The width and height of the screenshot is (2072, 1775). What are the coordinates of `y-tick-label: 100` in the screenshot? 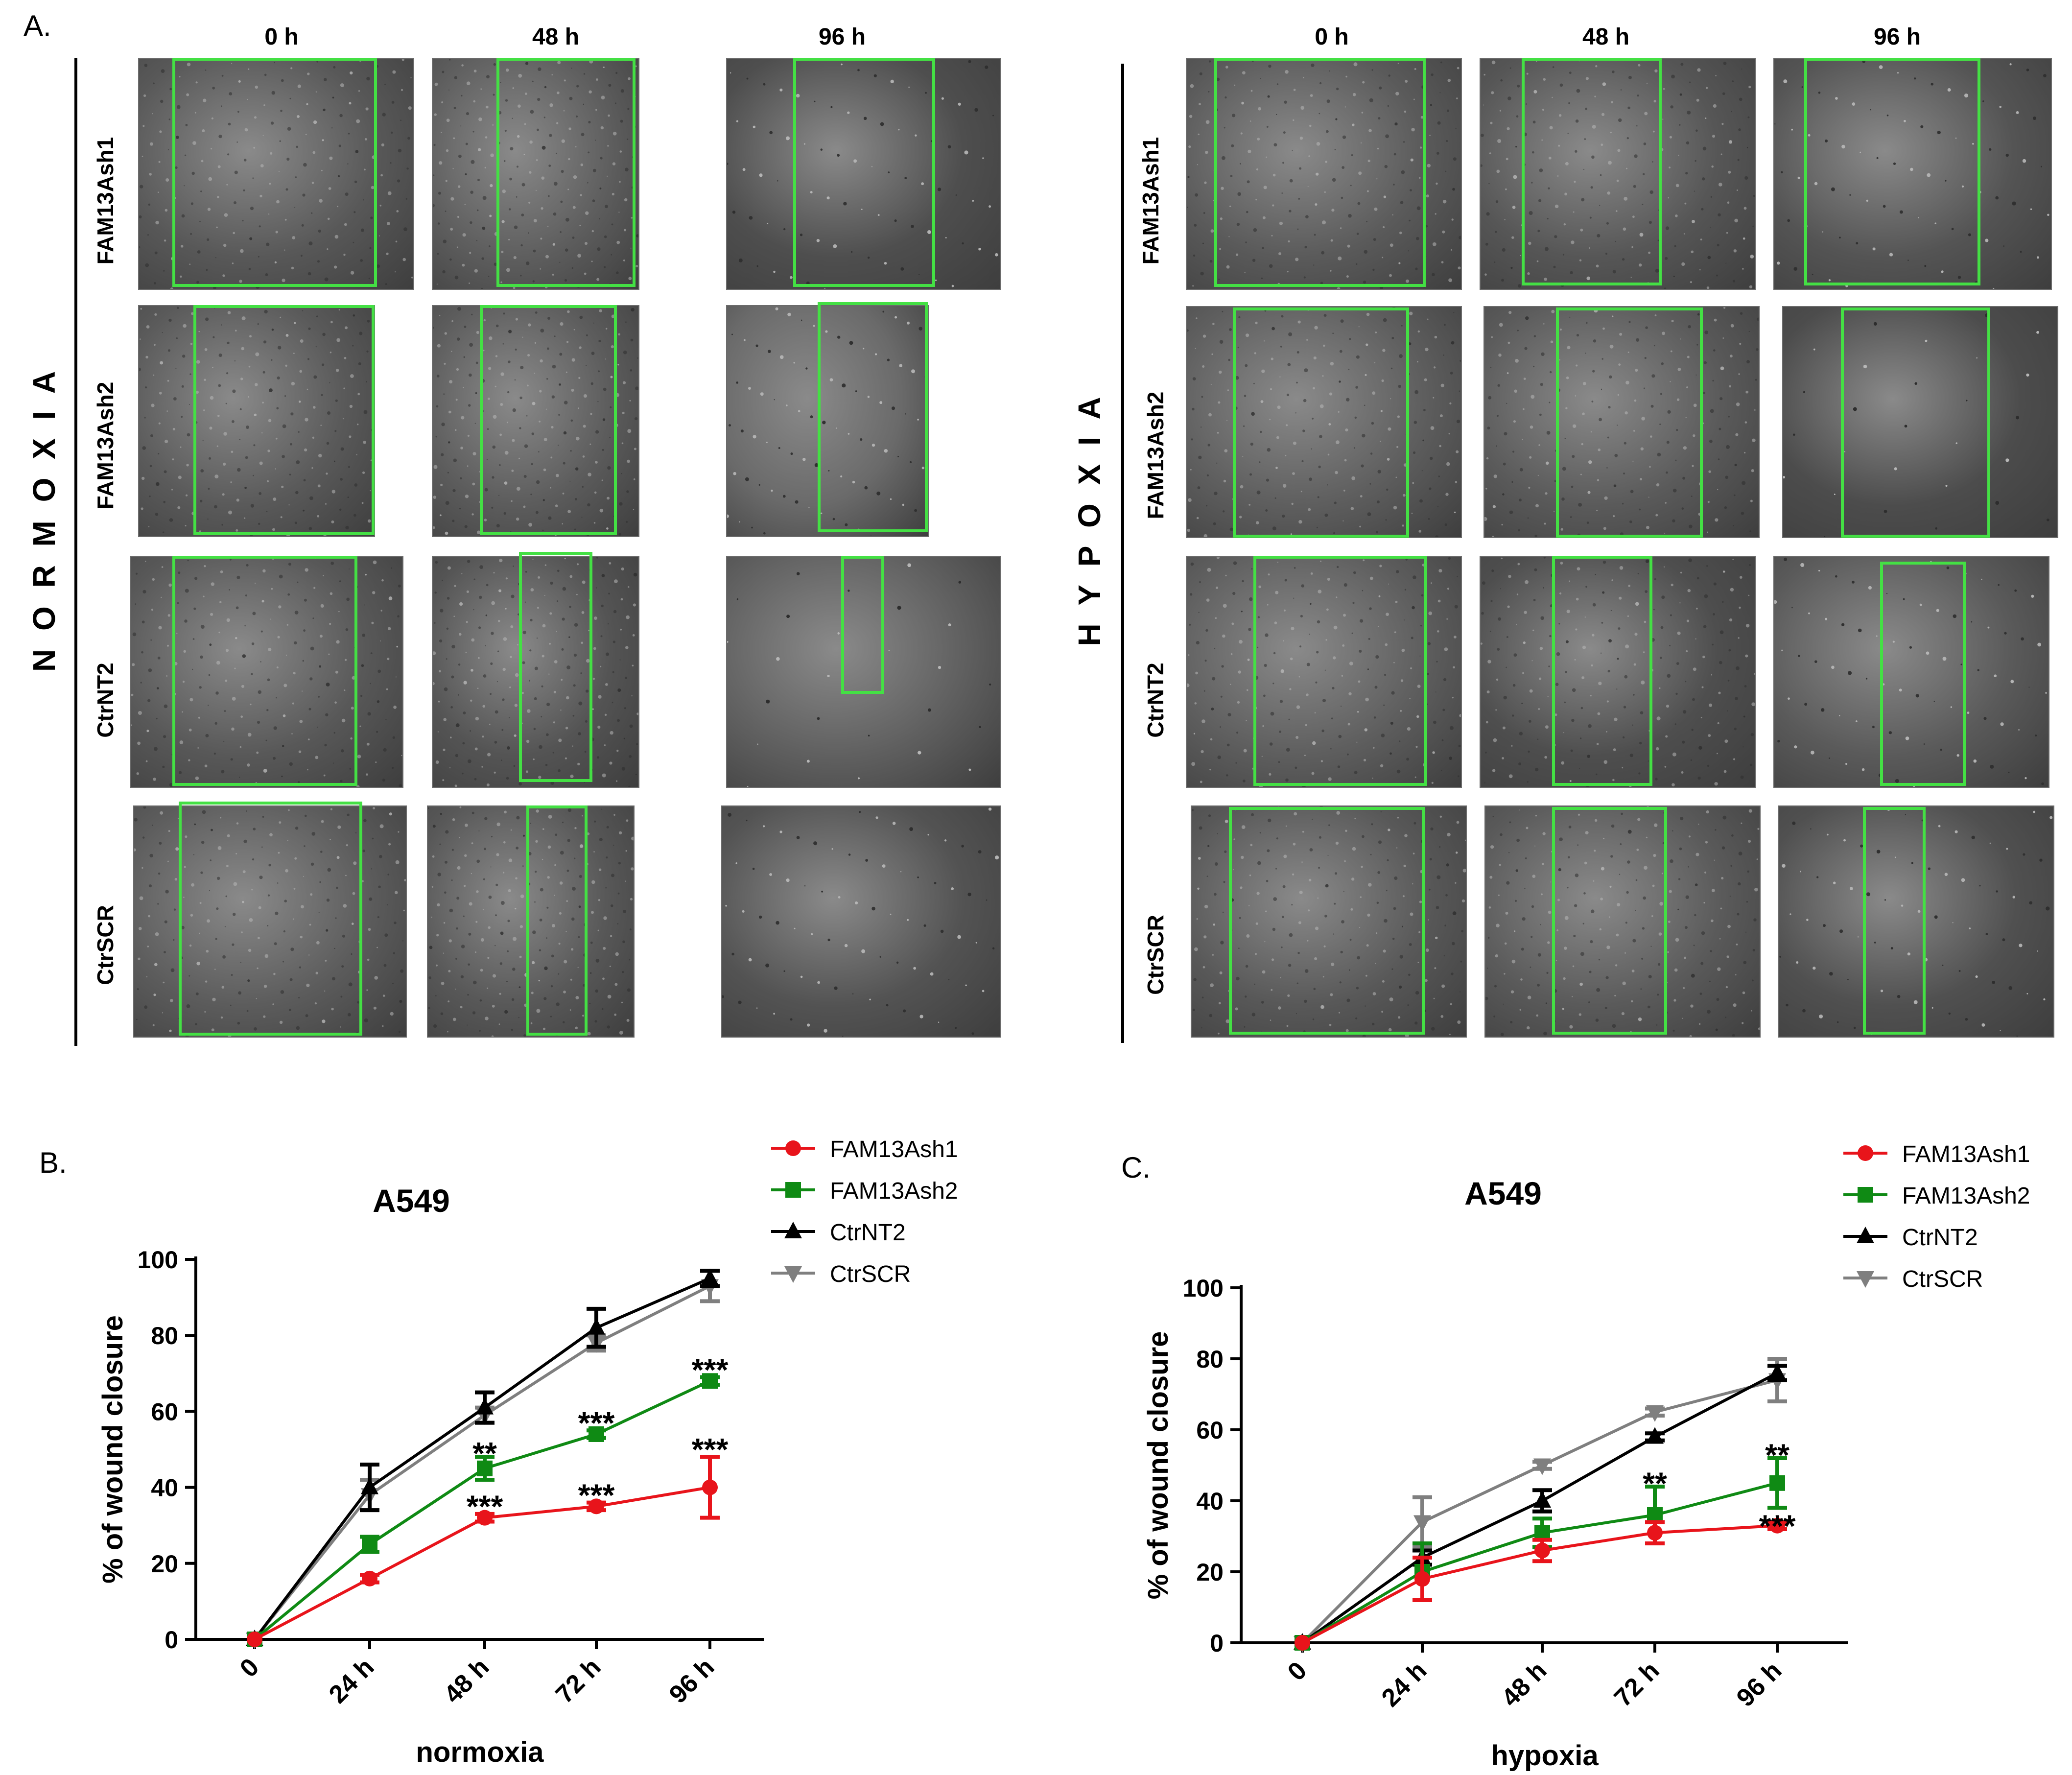 It's located at (158, 1260).